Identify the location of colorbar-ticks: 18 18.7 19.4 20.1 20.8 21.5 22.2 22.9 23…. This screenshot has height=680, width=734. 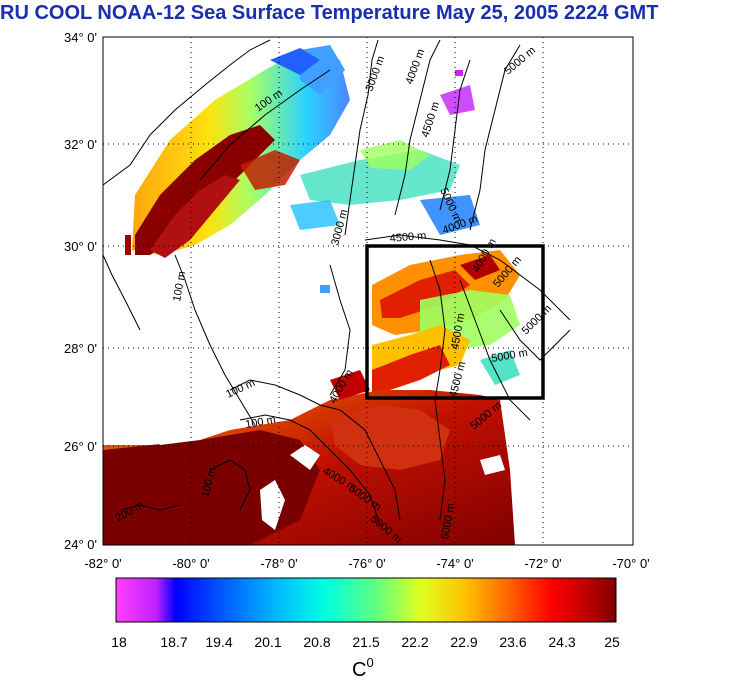
(365, 642).